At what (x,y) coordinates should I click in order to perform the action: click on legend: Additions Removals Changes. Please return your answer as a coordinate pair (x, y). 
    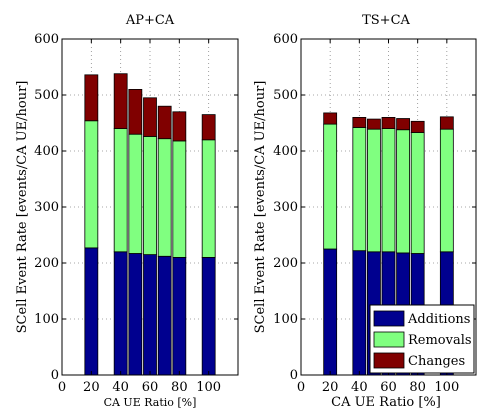
    Looking at the image, I should click on (422, 339).